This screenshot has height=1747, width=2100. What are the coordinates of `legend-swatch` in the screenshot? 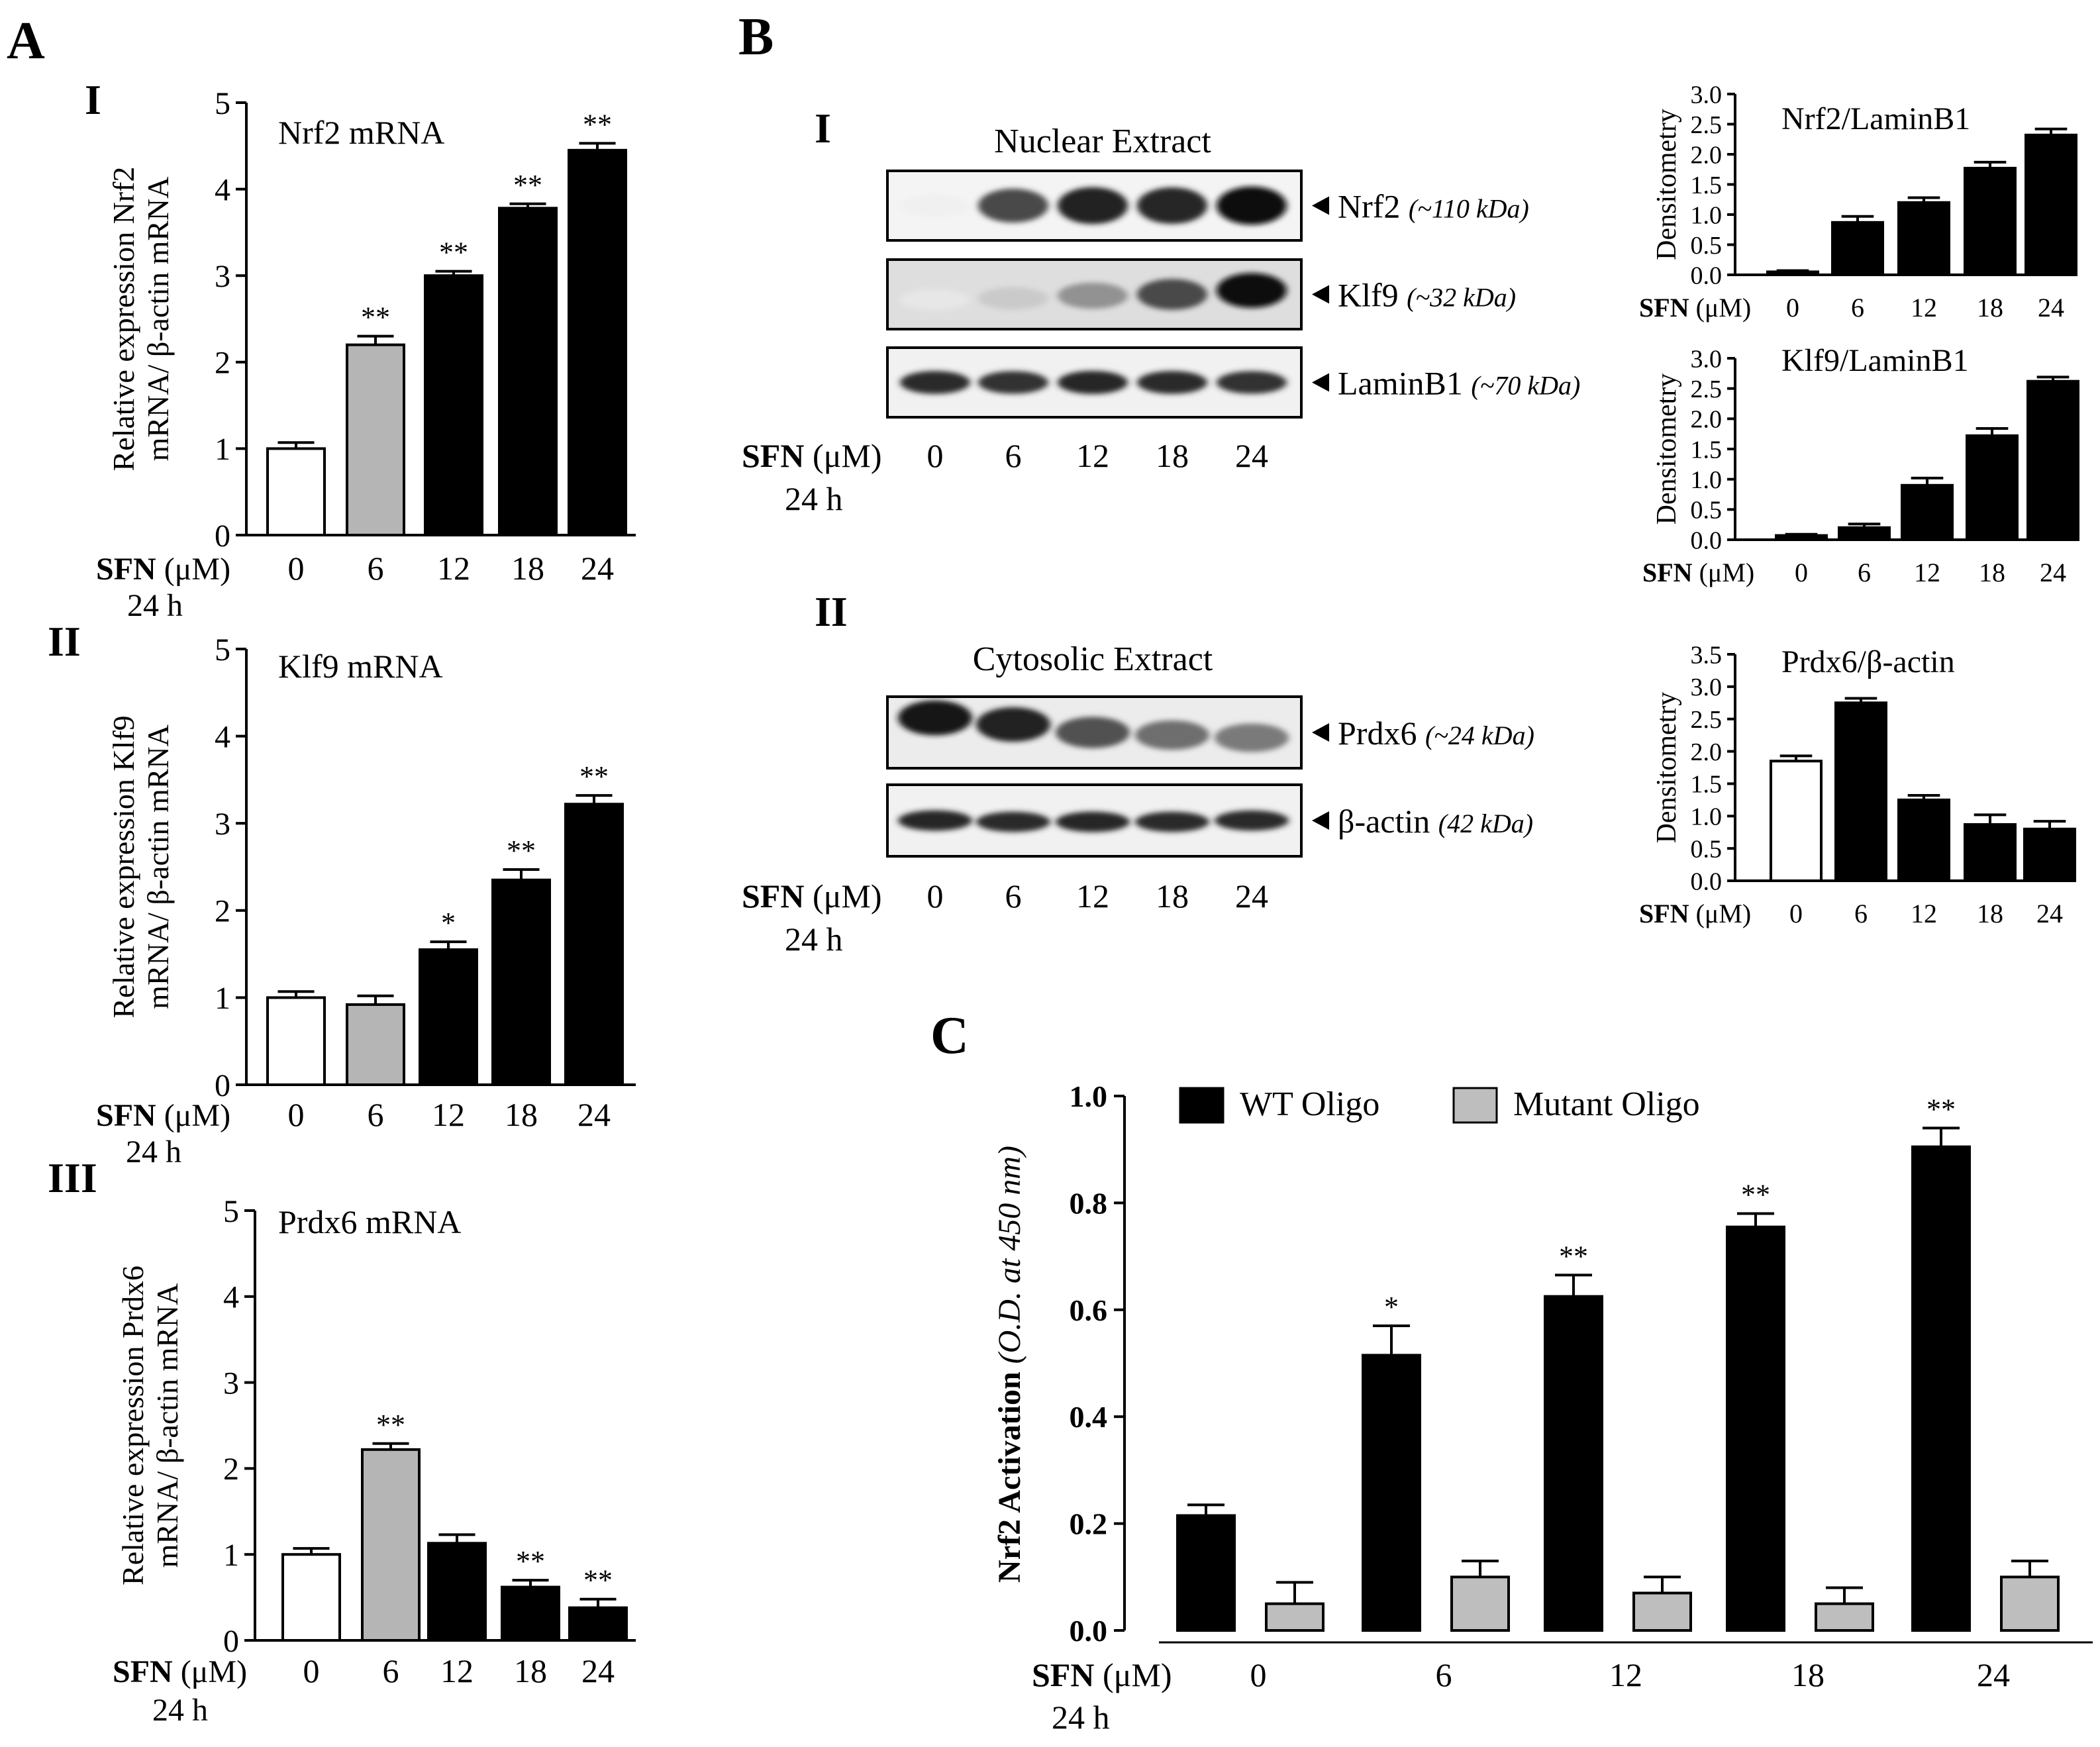 It's located at (1475, 1105).